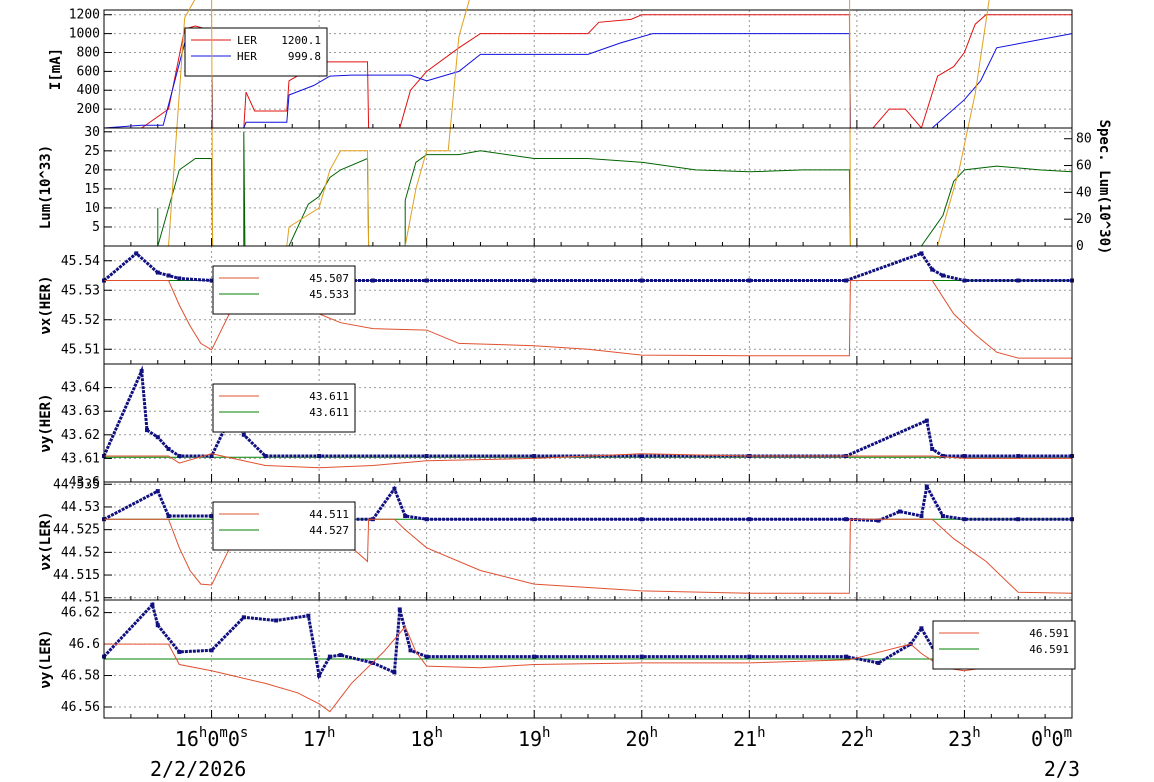  What do you see at coordinates (46, 422) in the screenshot?
I see `y-axis-label: νy(HER)` at bounding box center [46, 422].